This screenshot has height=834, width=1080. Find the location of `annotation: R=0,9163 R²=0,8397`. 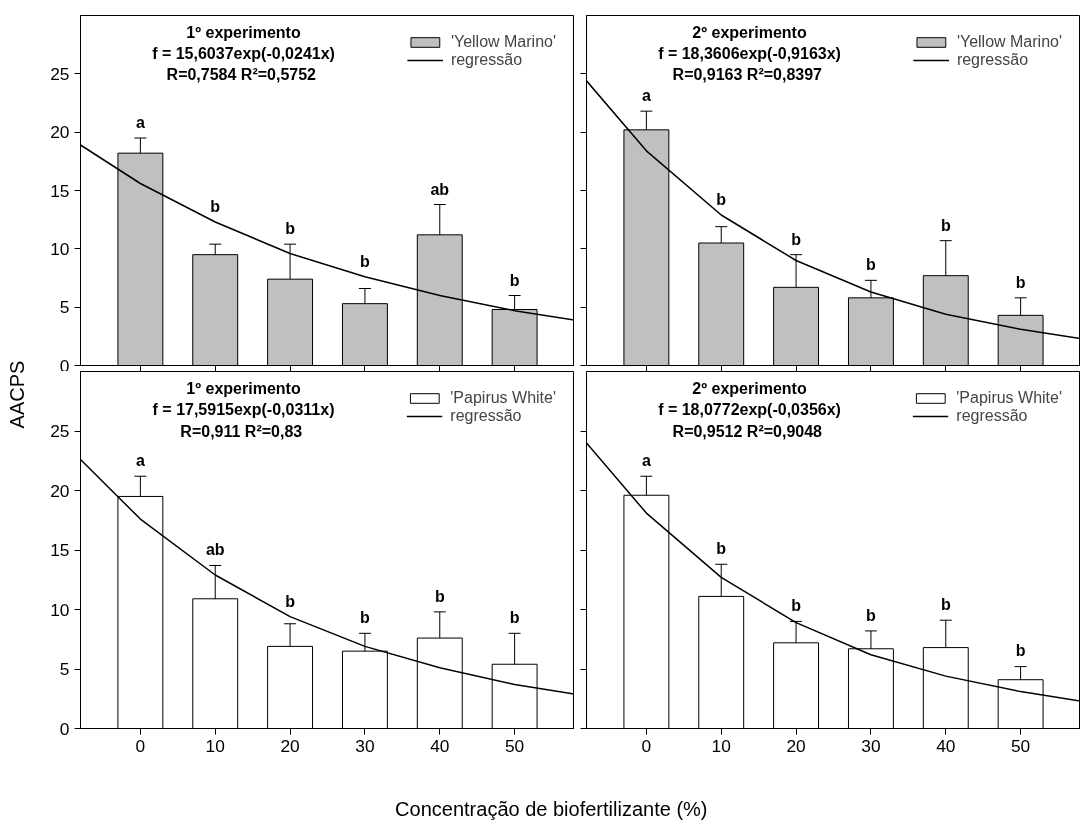

annotation: R=0,9163 R²=0,8397 is located at coordinates (747, 74).